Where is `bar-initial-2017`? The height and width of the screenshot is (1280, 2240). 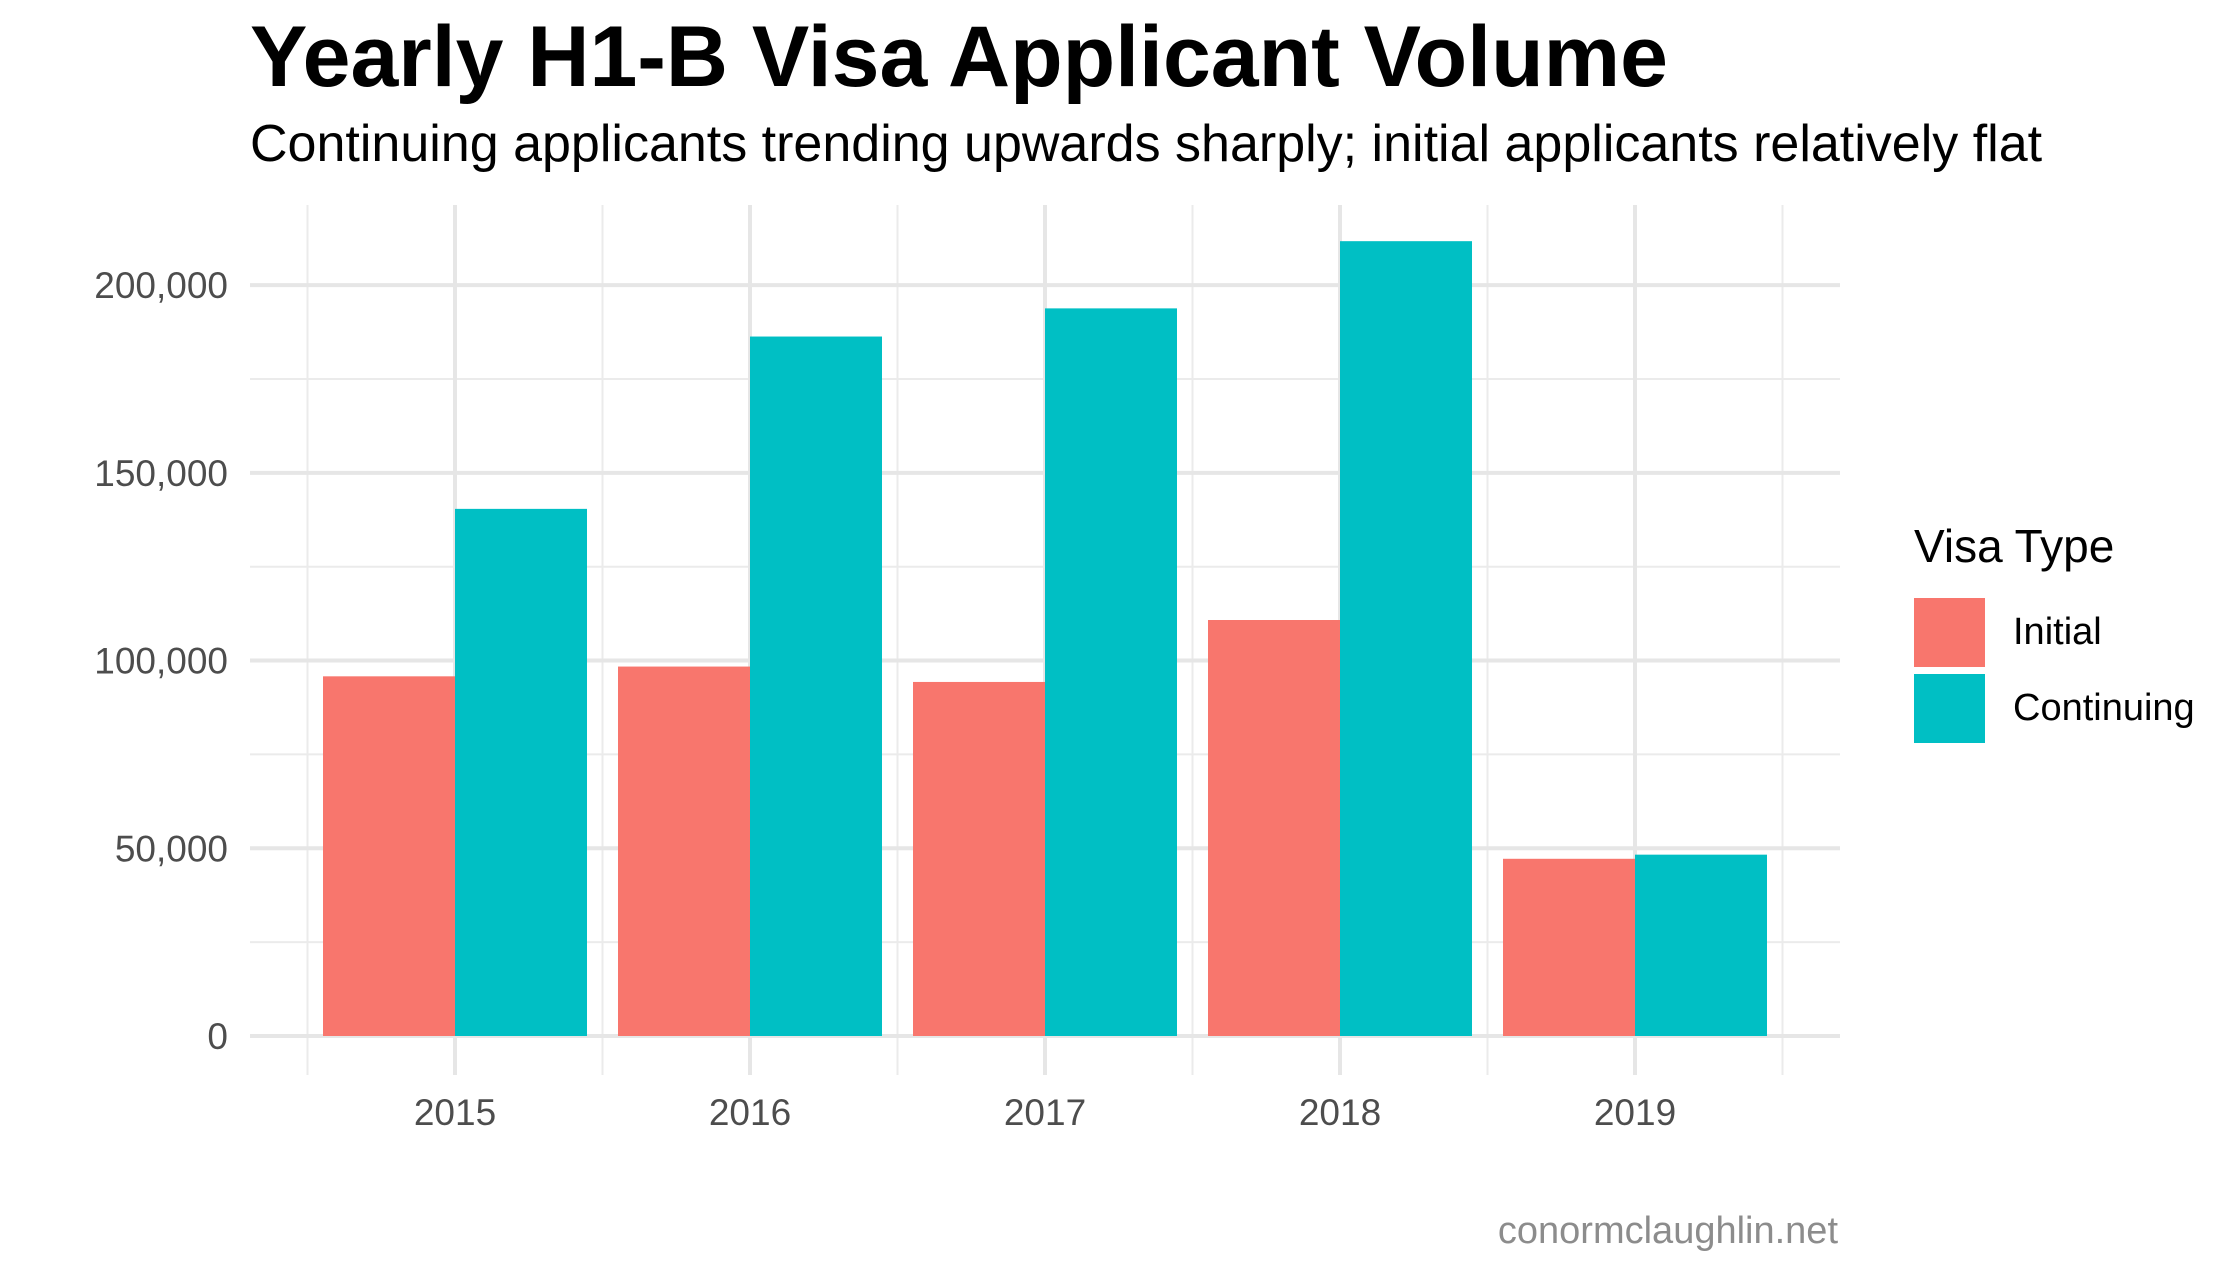 bar-initial-2017 is located at coordinates (979, 858).